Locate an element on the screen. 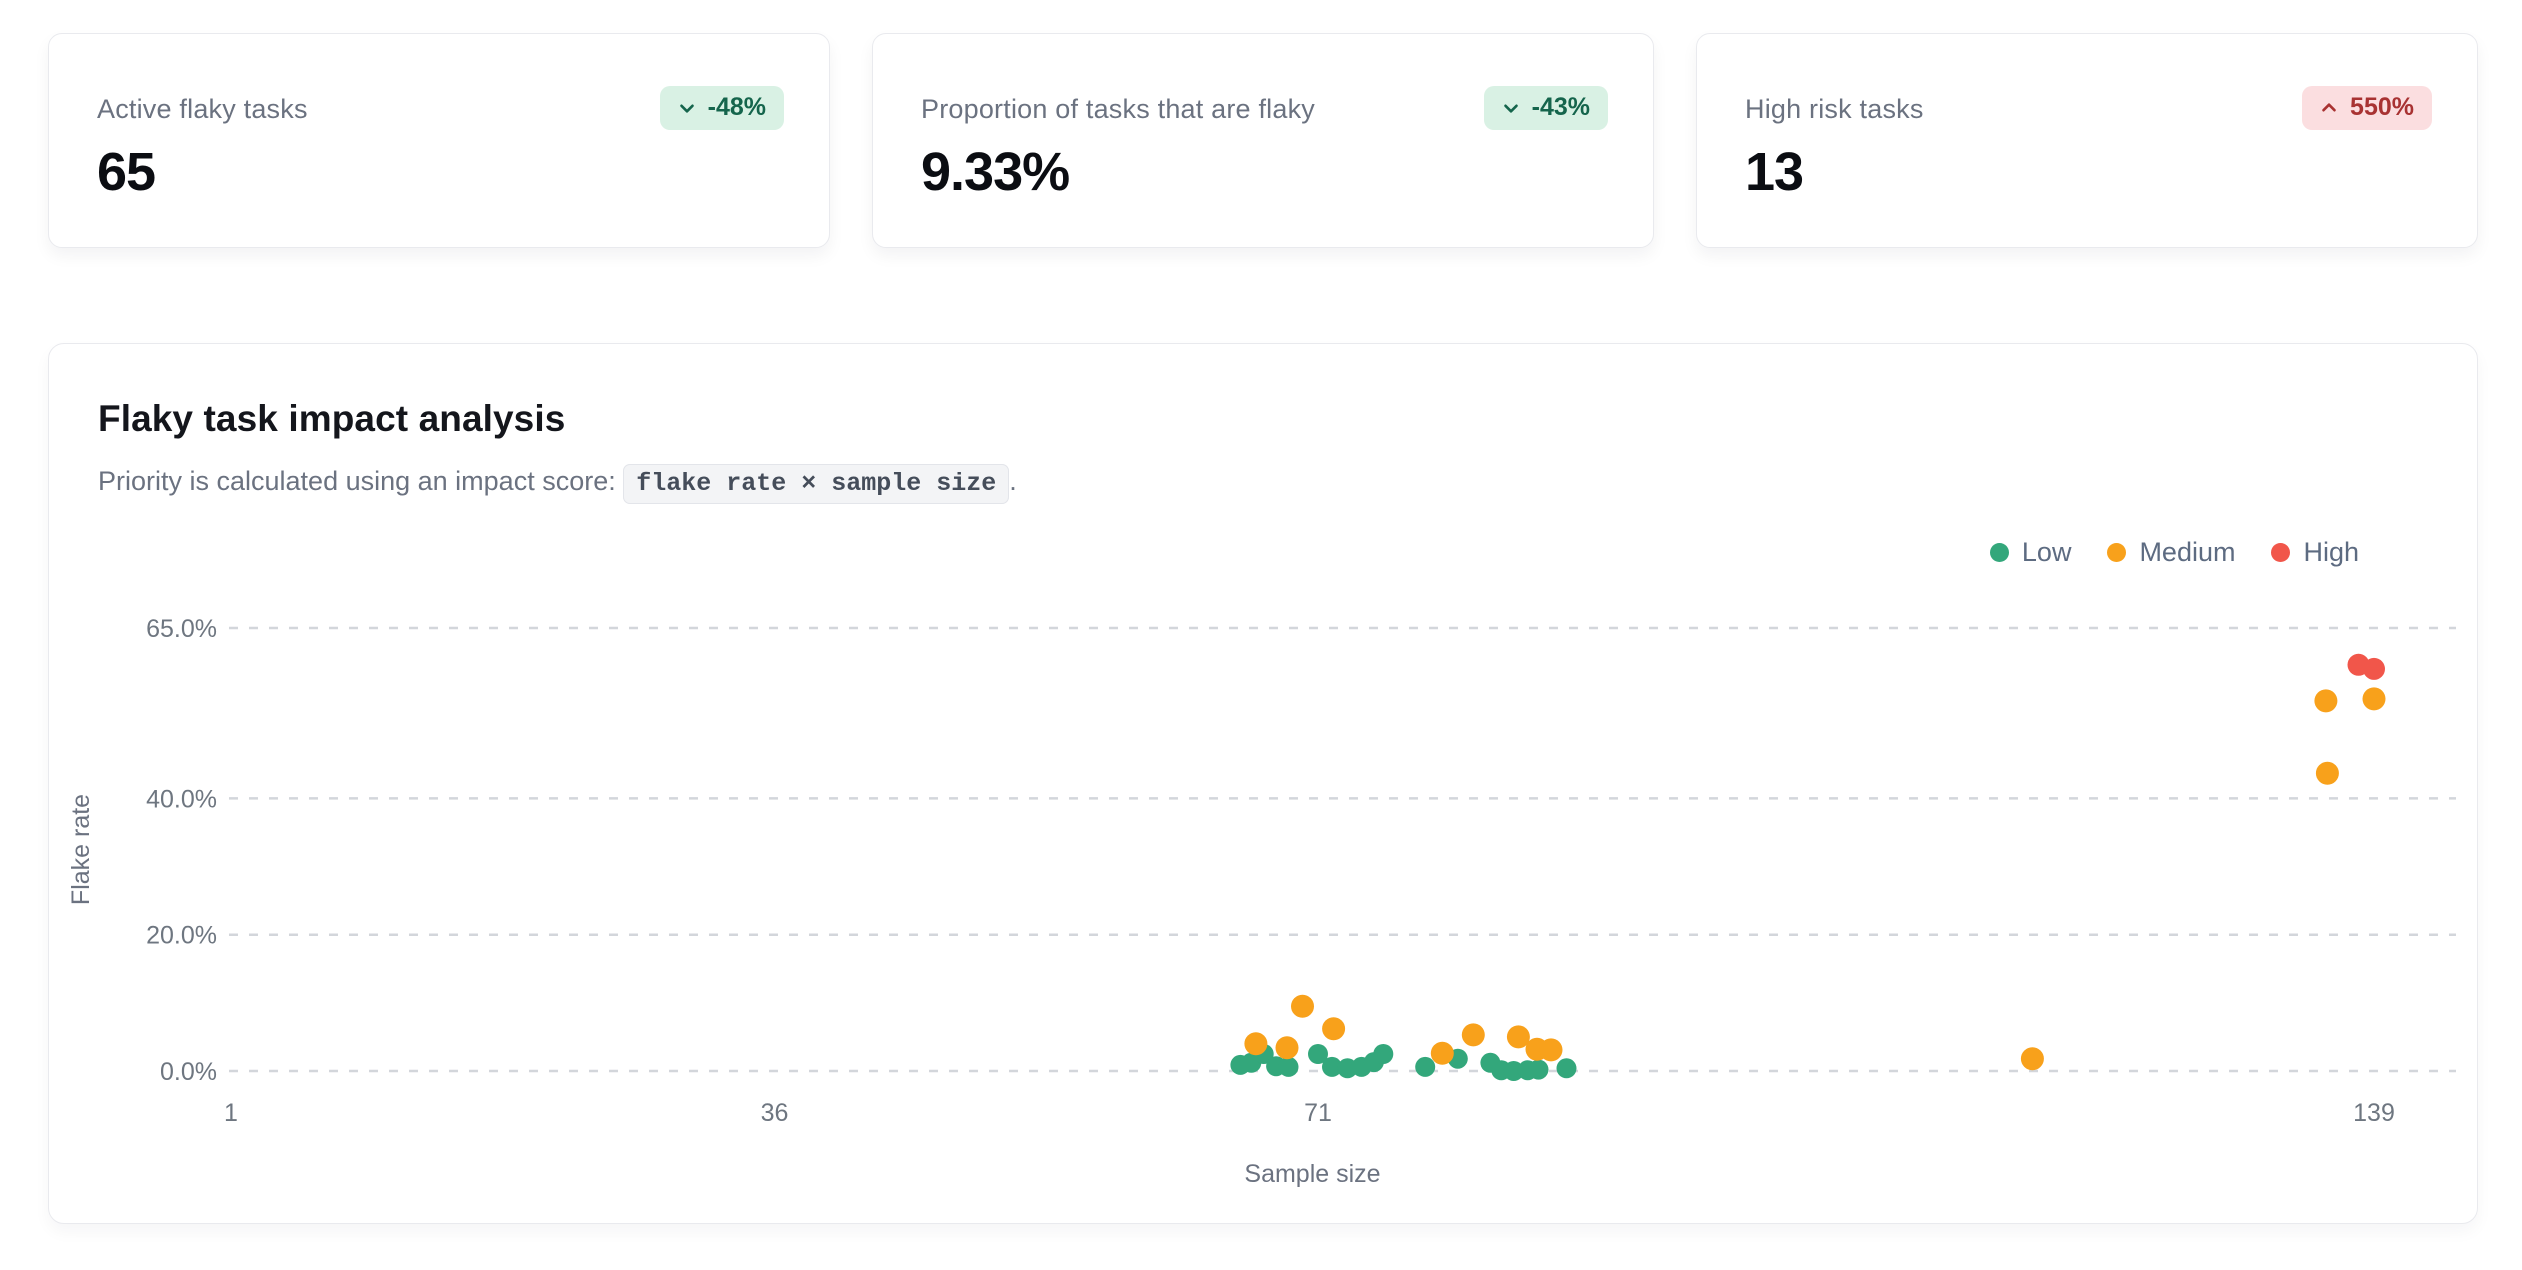 The height and width of the screenshot is (1270, 2522). trend-badge: -43% is located at coordinates (1545, 108).